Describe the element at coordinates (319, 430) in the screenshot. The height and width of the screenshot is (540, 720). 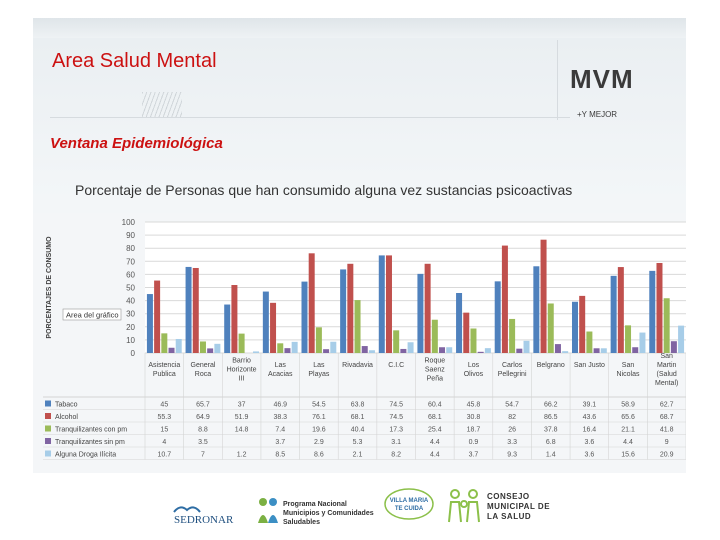
I see `table-cell: 19.6` at that location.